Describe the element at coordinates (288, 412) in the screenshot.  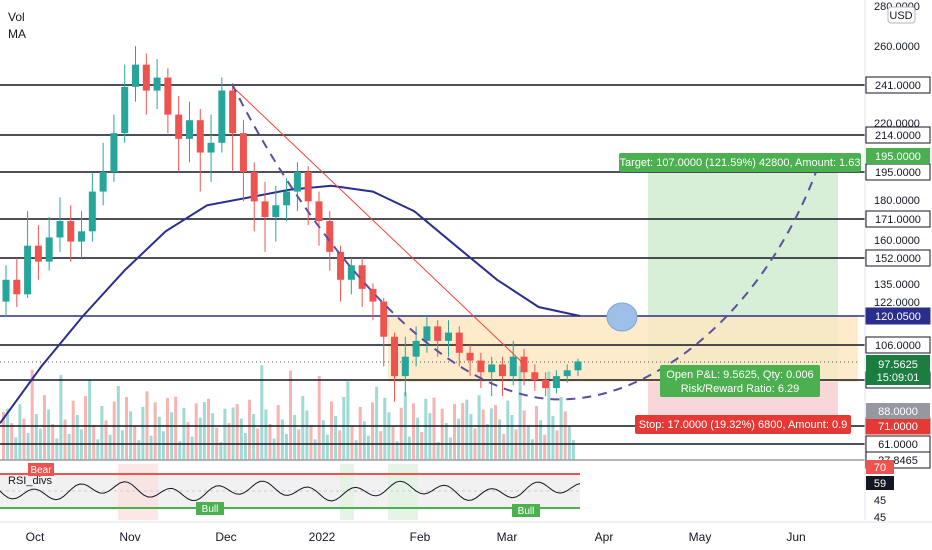
I see `volume-bars` at that location.